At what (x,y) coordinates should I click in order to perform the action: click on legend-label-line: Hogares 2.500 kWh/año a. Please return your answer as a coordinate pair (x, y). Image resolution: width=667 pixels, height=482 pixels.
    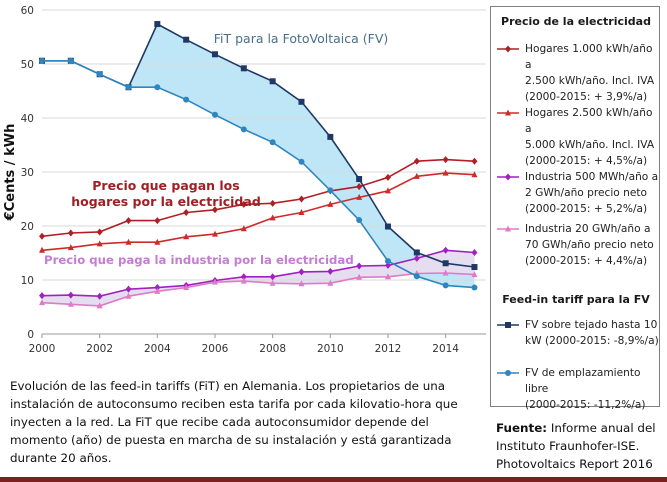
    Looking at the image, I should click on (589, 121).